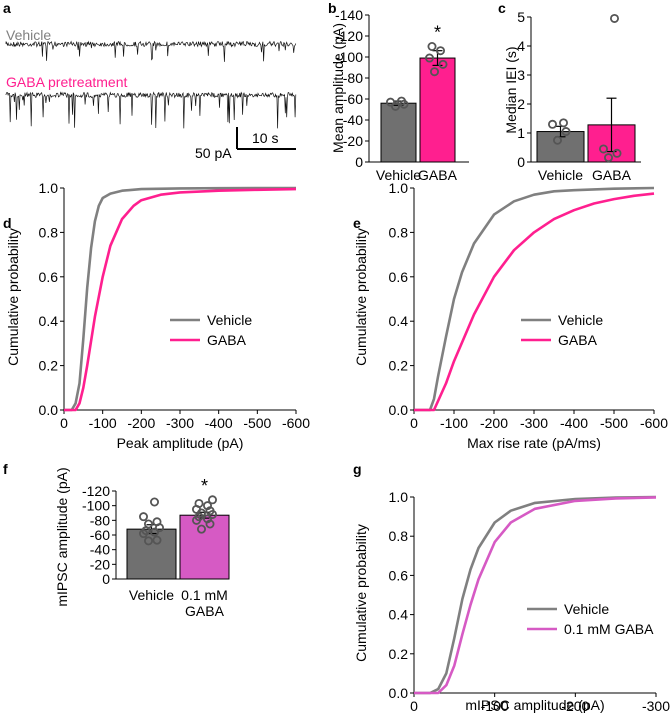  Describe the element at coordinates (511, 89) in the screenshot. I see `y-axis-title: Median IEI (s)` at that location.